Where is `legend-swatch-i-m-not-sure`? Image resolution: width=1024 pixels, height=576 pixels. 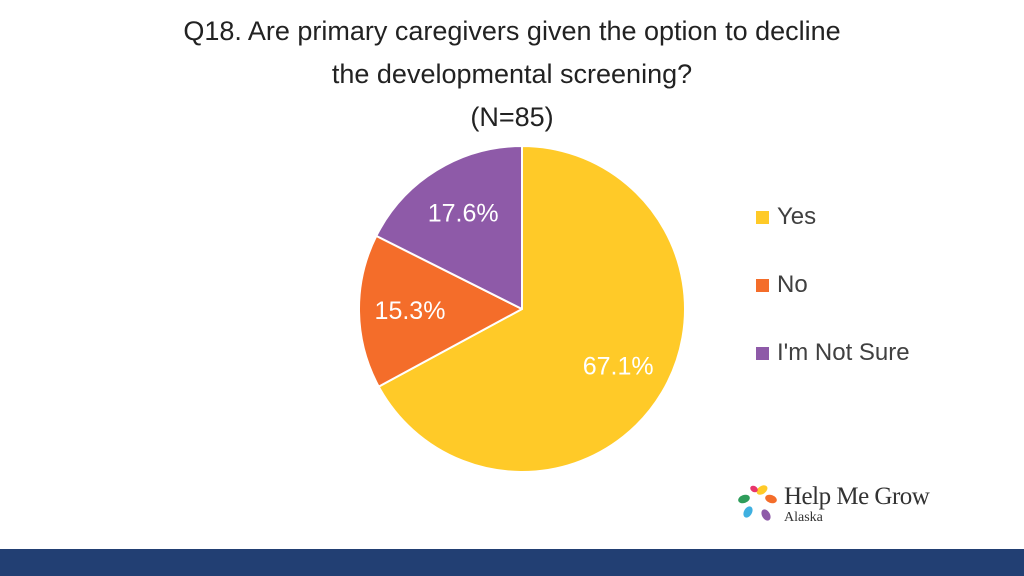 legend-swatch-i-m-not-sure is located at coordinates (762, 353).